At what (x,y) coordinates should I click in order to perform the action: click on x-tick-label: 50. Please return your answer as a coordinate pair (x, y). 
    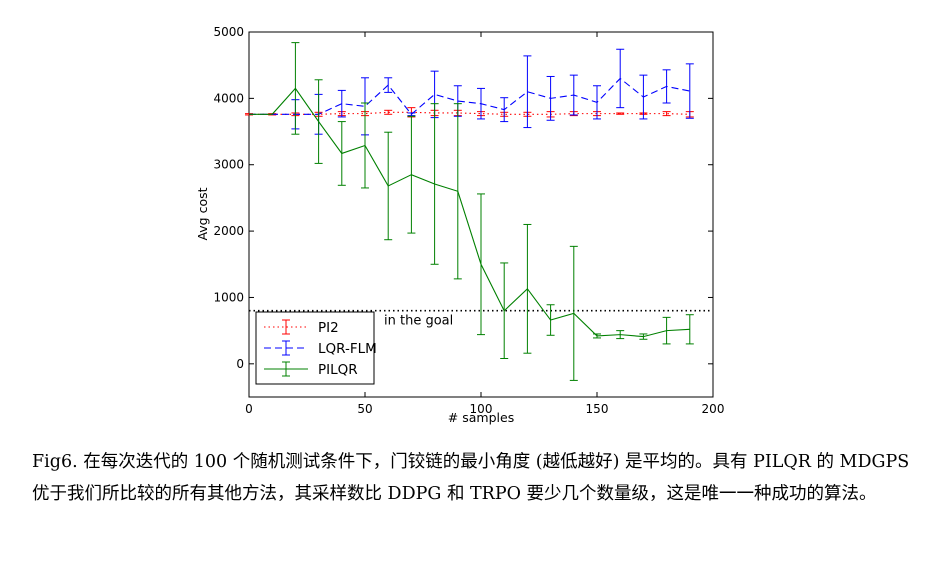
    Looking at the image, I should click on (364, 409).